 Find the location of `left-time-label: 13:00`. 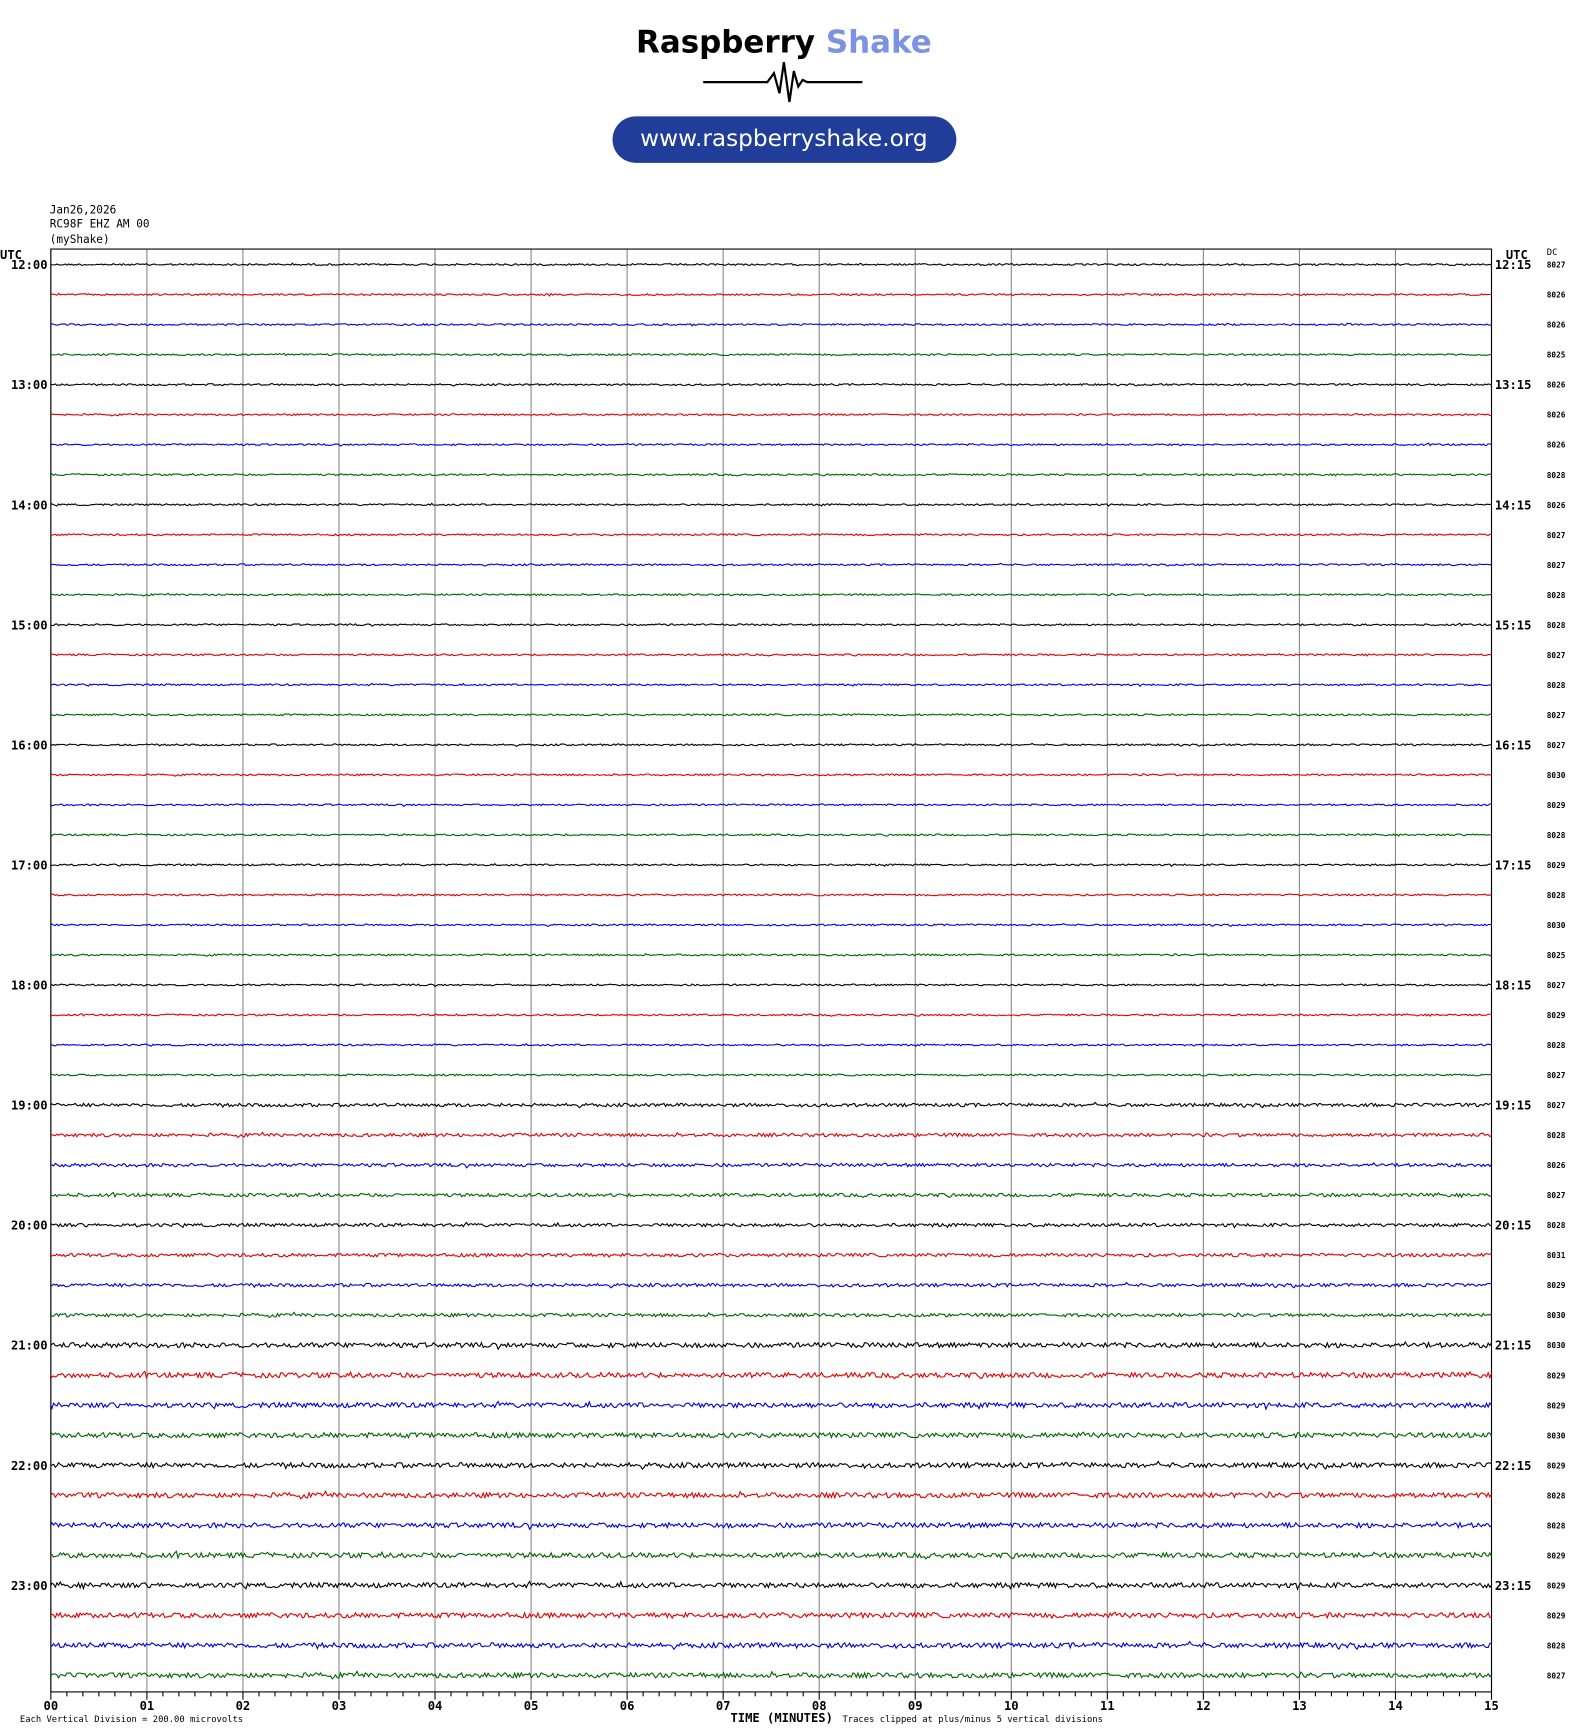

left-time-label: 13:00 is located at coordinates (29, 385).